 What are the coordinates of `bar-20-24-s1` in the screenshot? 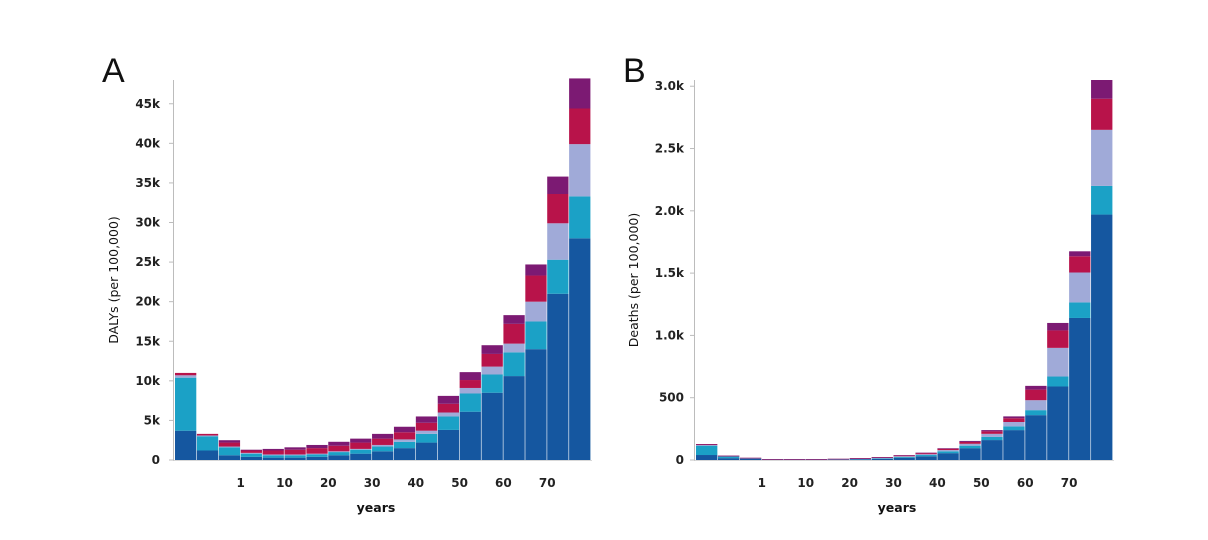 It's located at (317, 458).